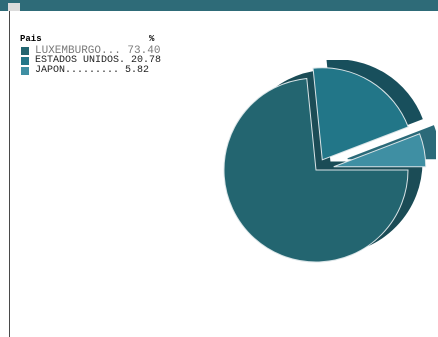 The height and width of the screenshot is (337, 438). I want to click on header-bar, so click(219, 5).